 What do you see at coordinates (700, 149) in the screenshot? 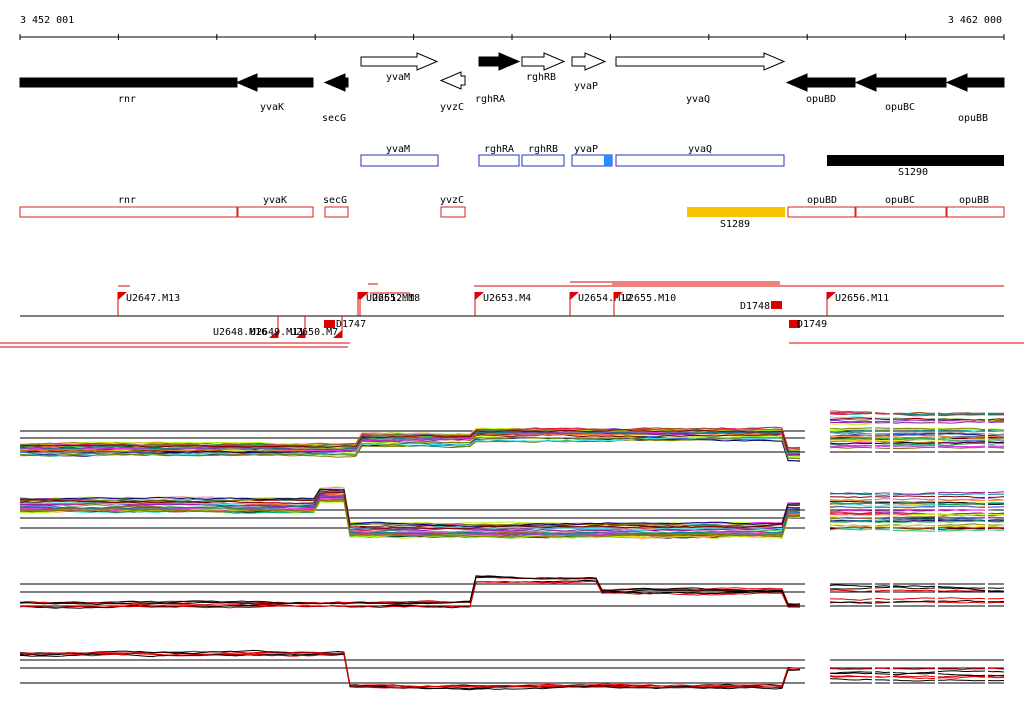
I see `transcript-label: yvaQ` at bounding box center [700, 149].